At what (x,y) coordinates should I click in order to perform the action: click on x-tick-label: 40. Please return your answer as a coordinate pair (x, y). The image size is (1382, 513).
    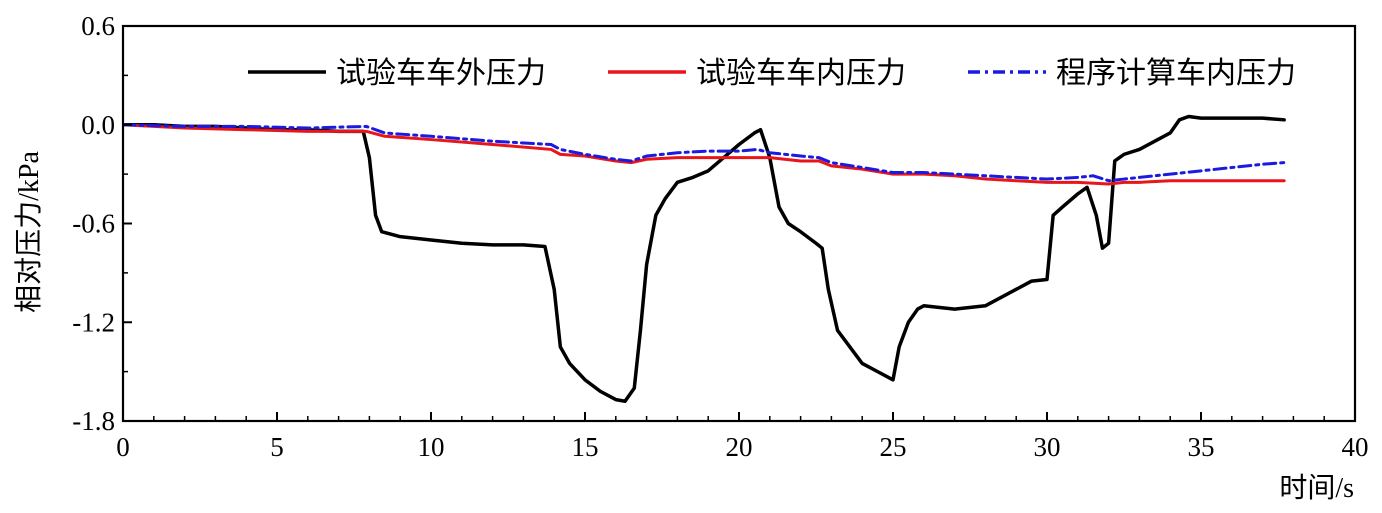
    Looking at the image, I should click on (1355, 447).